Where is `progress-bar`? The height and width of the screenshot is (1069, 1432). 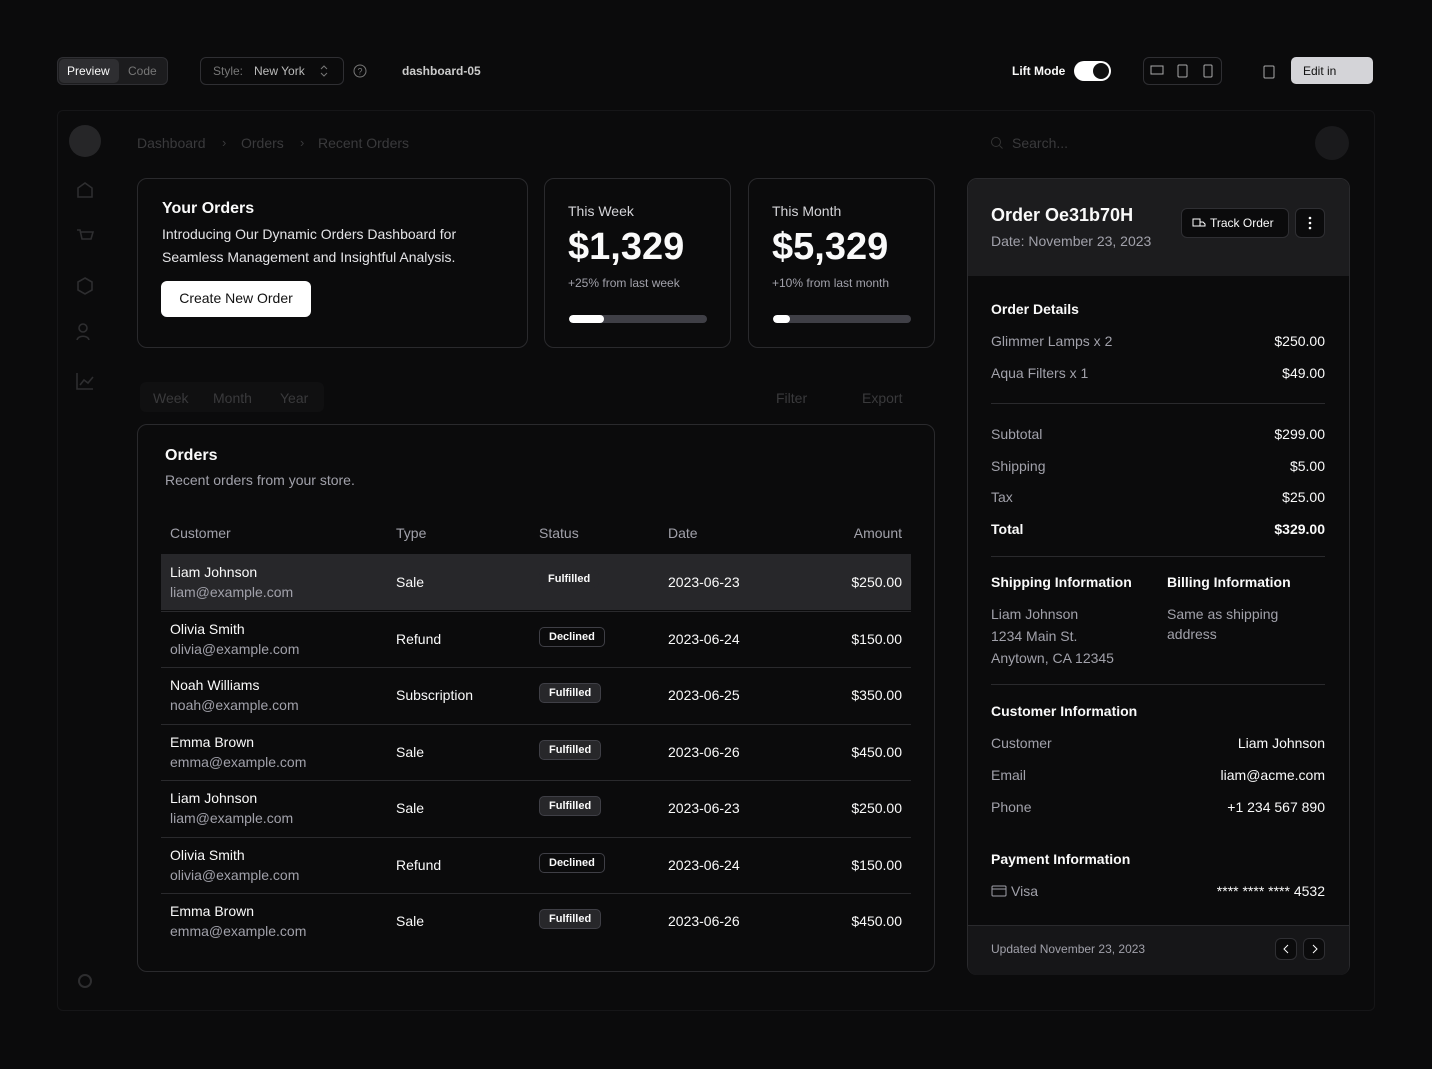 progress-bar is located at coordinates (586, 319).